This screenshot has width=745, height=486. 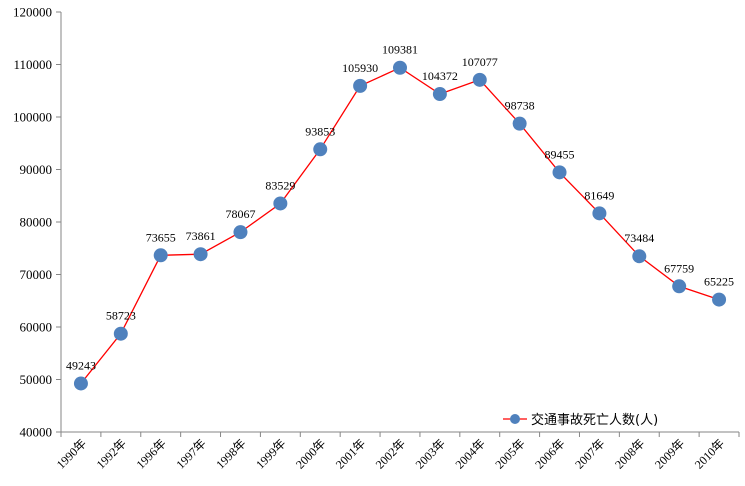 What do you see at coordinates (240, 214) in the screenshot?
I see `data-label: 78067` at bounding box center [240, 214].